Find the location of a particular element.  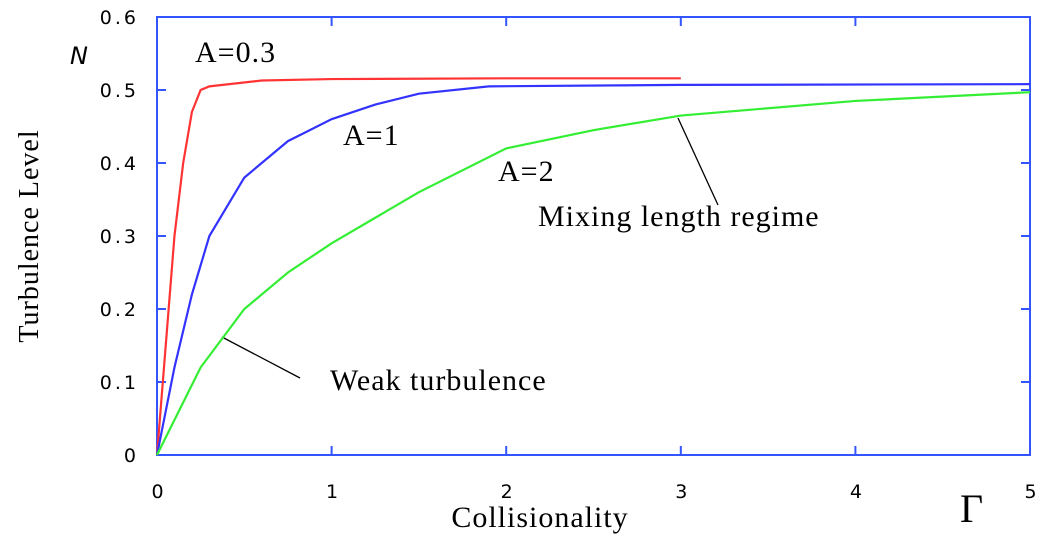

x-tick-label: 4 is located at coordinates (857, 492).